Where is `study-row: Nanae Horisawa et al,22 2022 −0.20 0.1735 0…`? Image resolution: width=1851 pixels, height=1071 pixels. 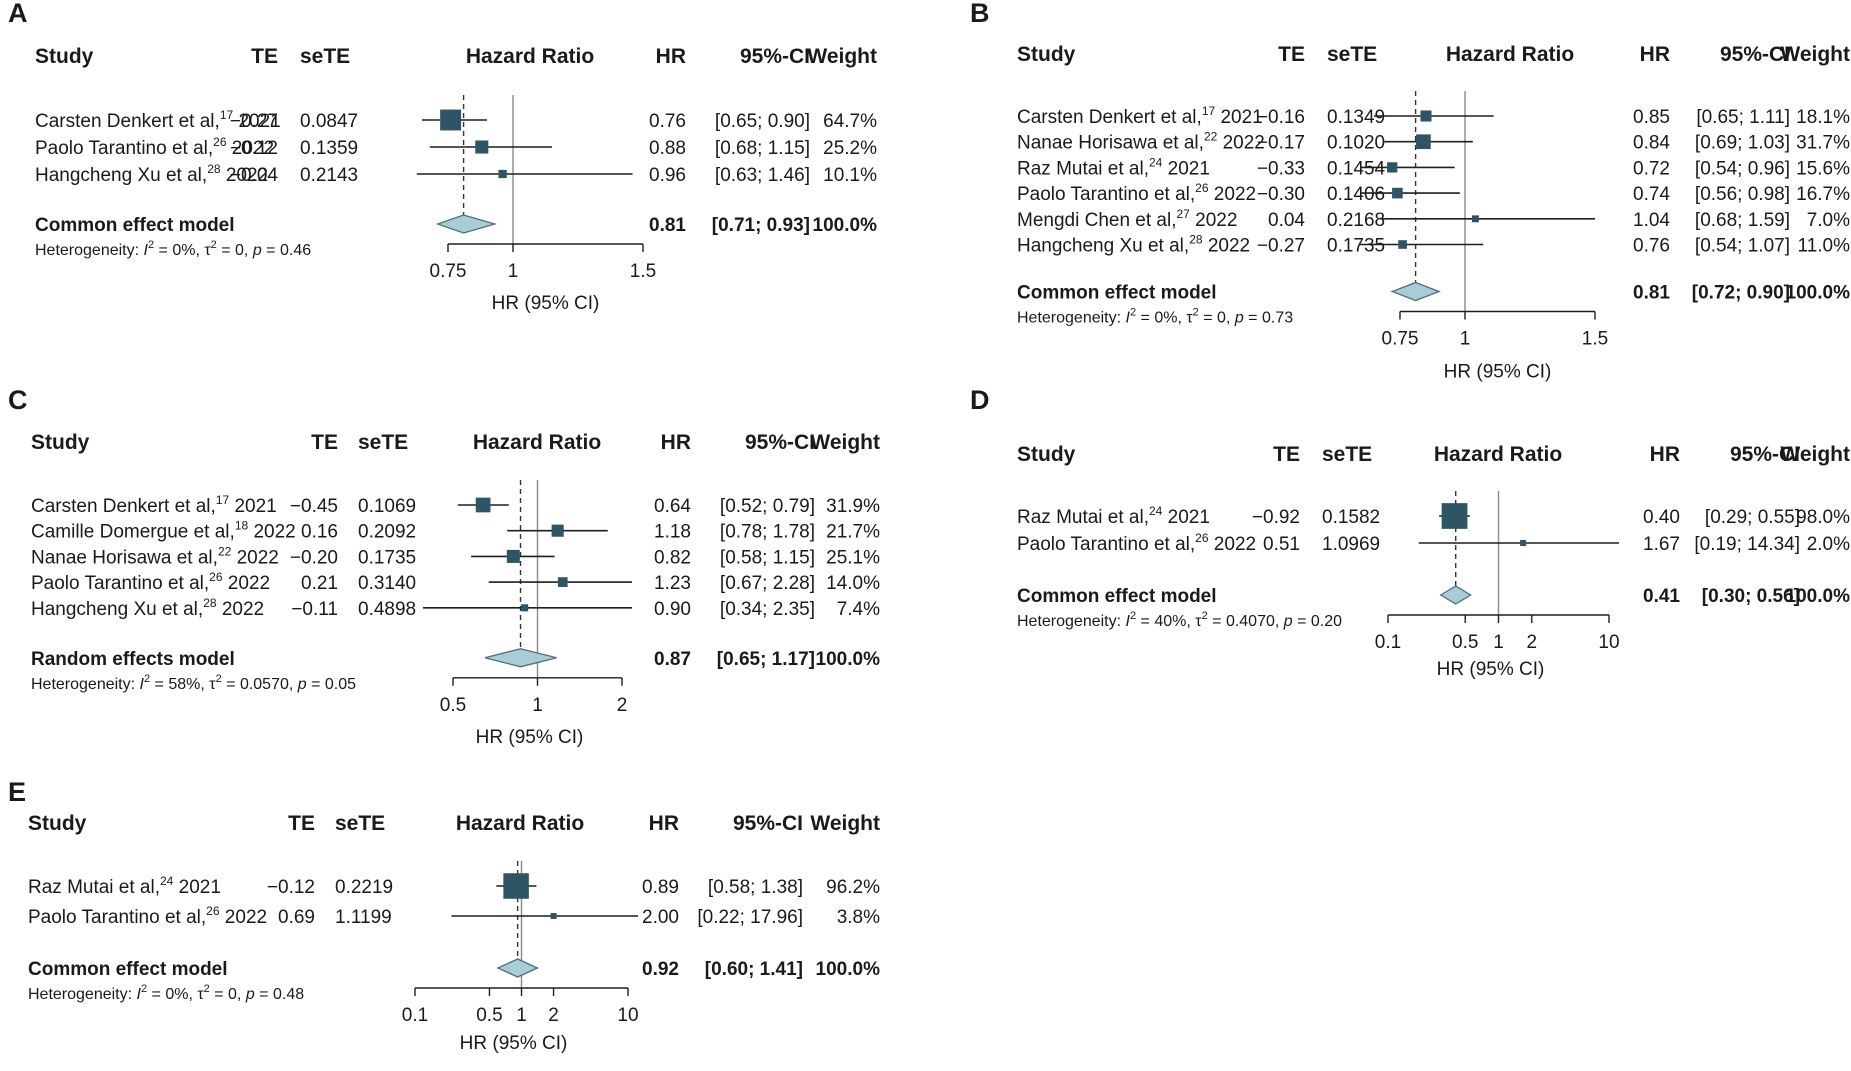
study-row: Nanae Horisawa et al,22 2022 −0.20 0.1735 0… is located at coordinates (455, 556).